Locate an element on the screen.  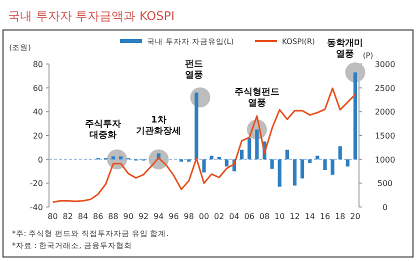
x-tick-label: 18 is located at coordinates (340, 216).